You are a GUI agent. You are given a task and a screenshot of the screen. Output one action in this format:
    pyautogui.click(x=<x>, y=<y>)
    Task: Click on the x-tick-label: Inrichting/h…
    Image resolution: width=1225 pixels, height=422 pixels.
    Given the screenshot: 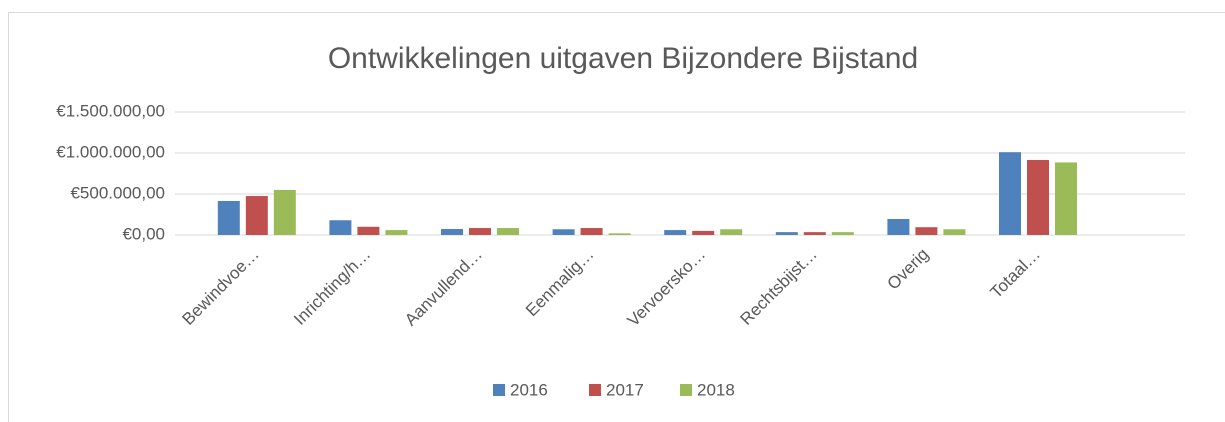 What is the action you would take?
    pyautogui.click(x=332, y=287)
    